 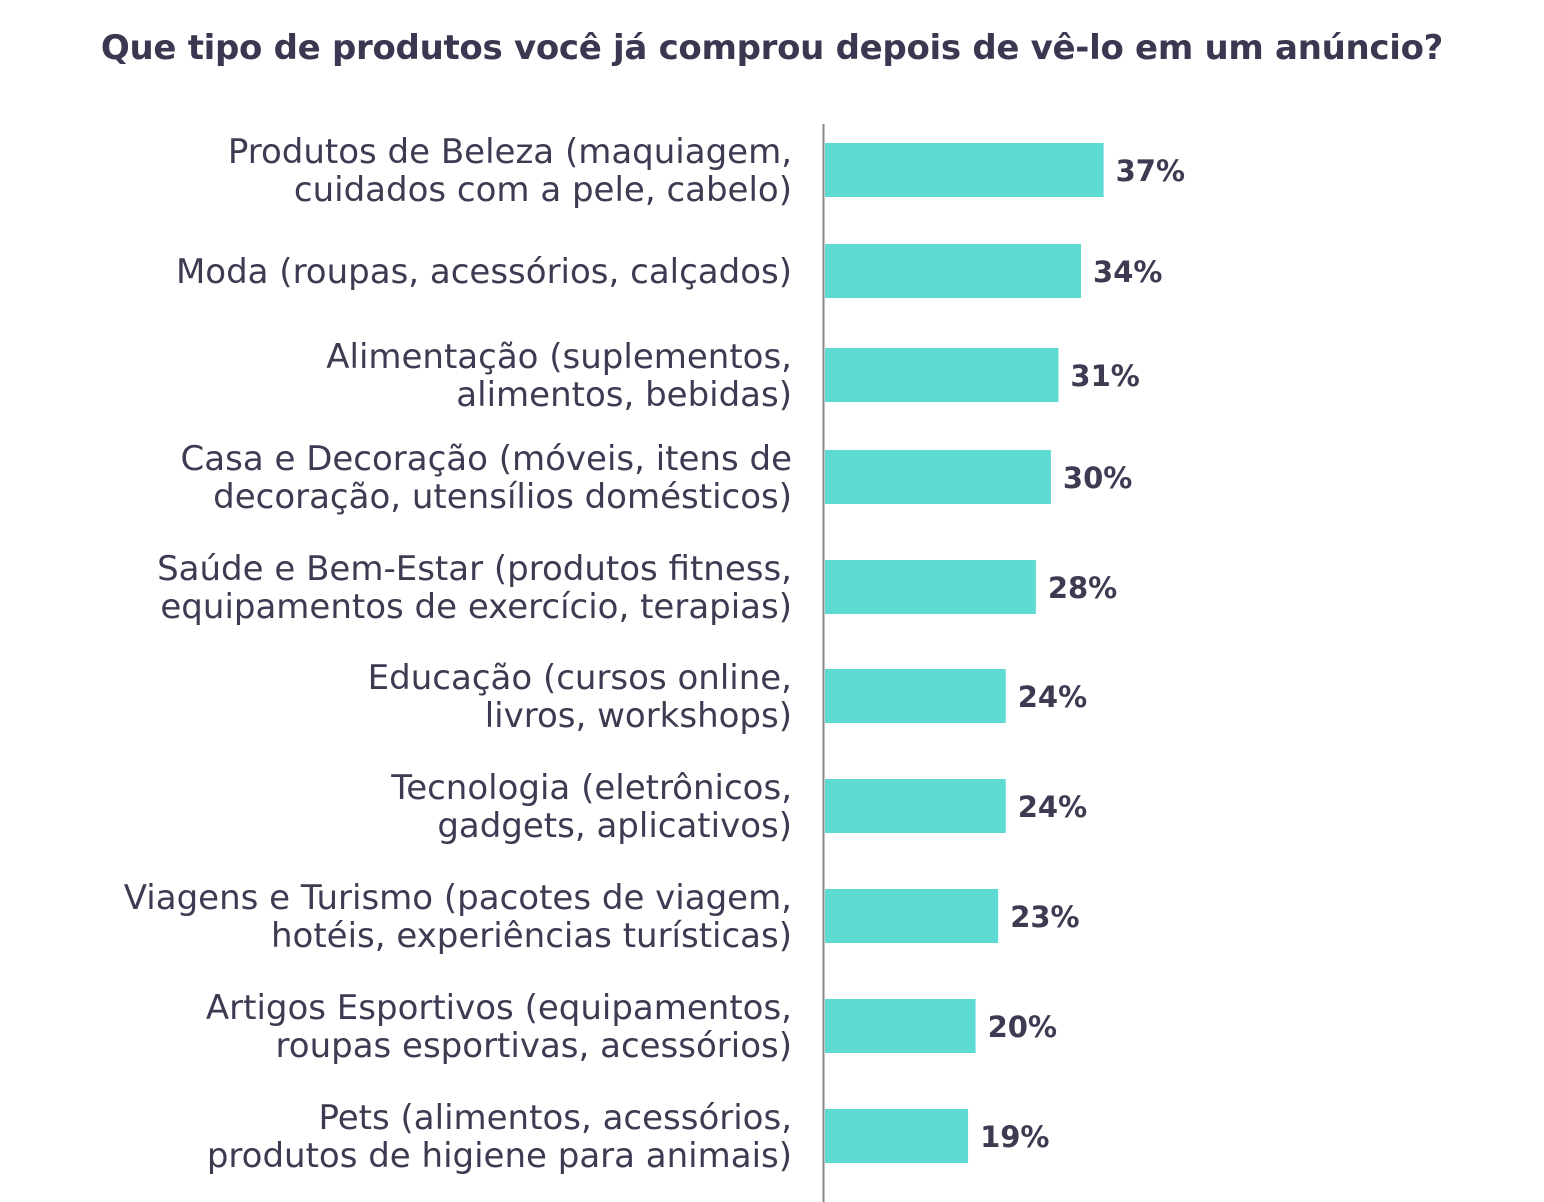 I want to click on value-label: 31%, so click(x=1104, y=376).